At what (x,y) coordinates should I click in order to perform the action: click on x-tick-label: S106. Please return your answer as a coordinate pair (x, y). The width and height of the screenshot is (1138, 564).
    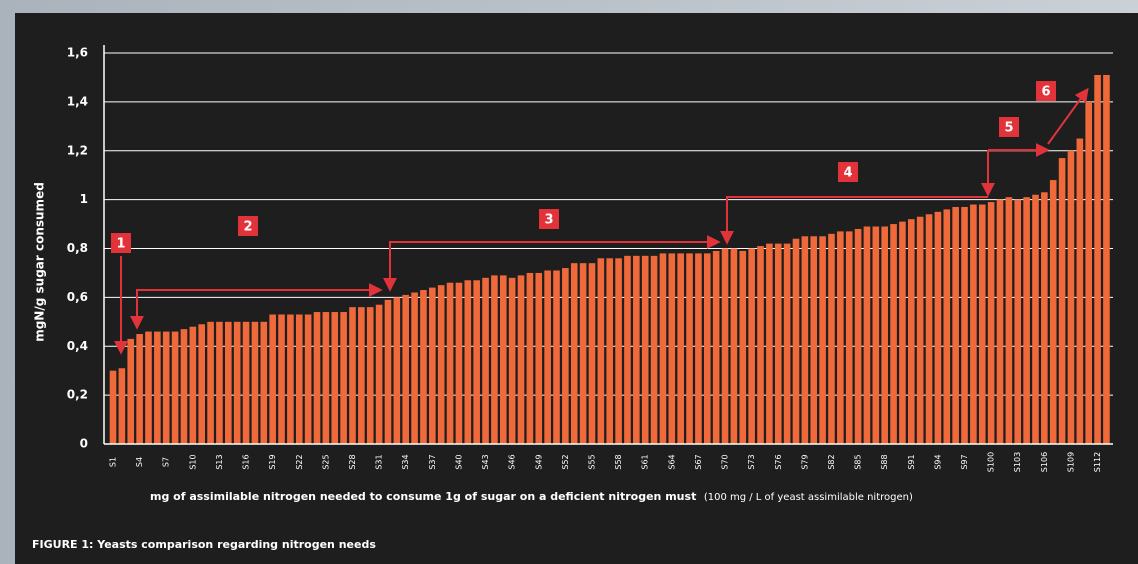
    Looking at the image, I should click on (1044, 462).